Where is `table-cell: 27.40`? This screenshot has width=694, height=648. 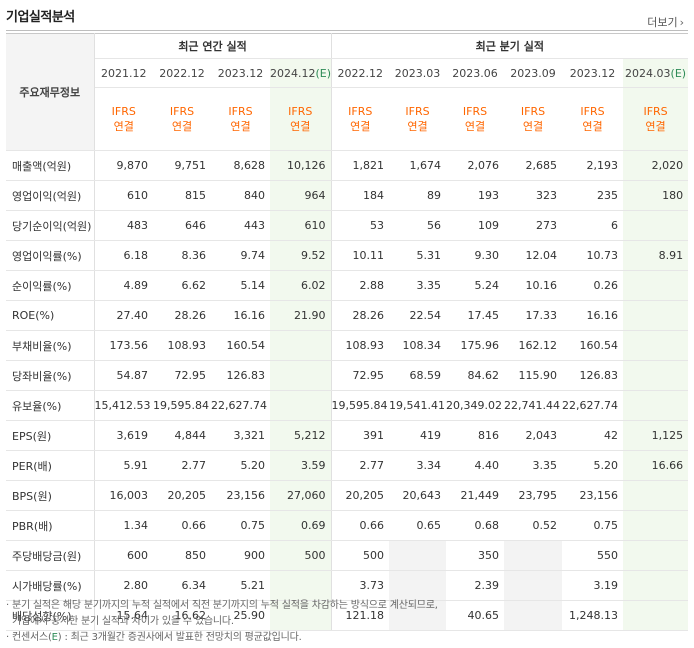 table-cell: 27.40 is located at coordinates (123, 315).